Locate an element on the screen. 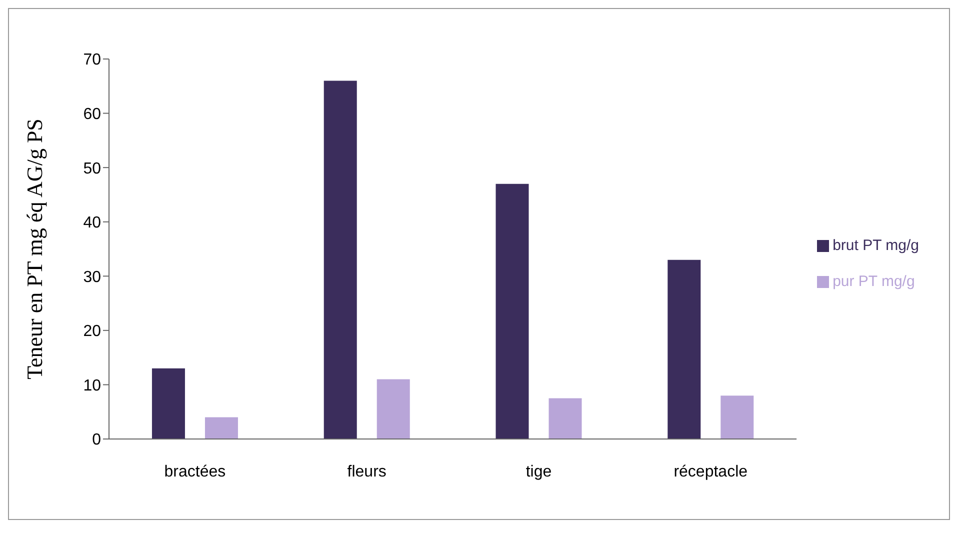 This screenshot has width=964, height=533. y-tick-label: 50 is located at coordinates (92, 169).